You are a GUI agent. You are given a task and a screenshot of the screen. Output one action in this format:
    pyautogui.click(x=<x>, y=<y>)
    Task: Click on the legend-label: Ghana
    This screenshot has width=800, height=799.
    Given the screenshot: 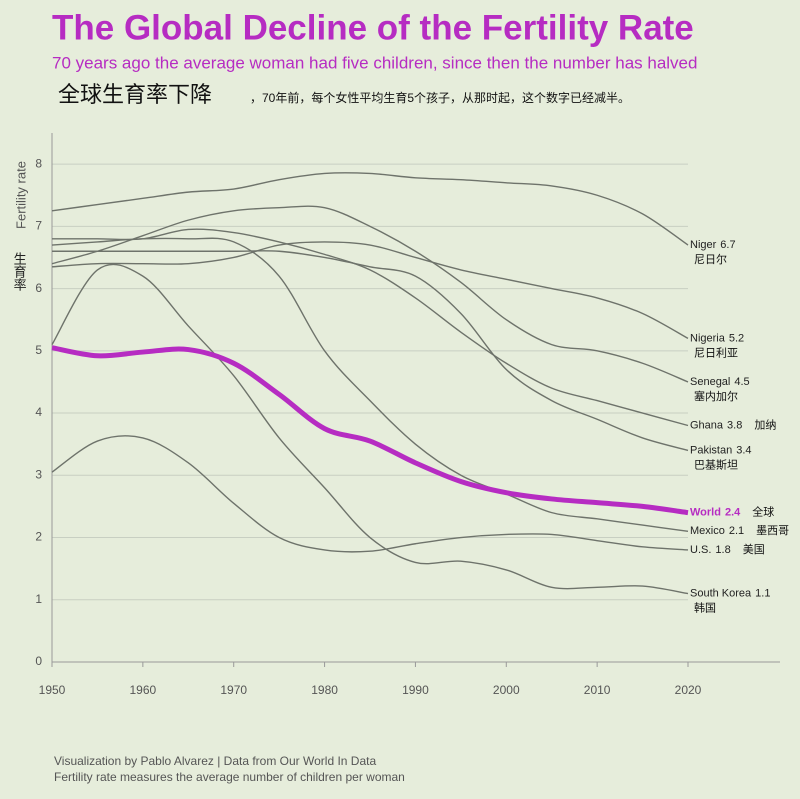 What is the action you would take?
    pyautogui.click(x=707, y=425)
    